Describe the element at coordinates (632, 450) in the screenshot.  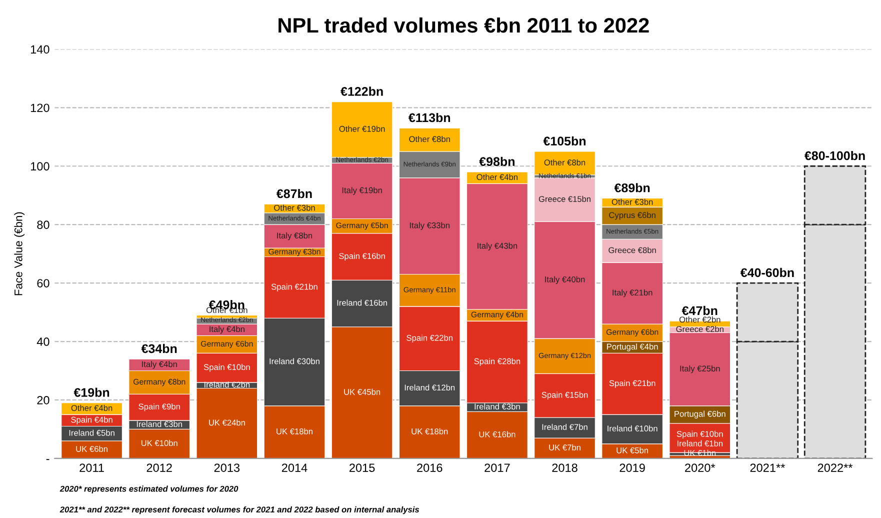
I see `text: UK €5bn` at that location.